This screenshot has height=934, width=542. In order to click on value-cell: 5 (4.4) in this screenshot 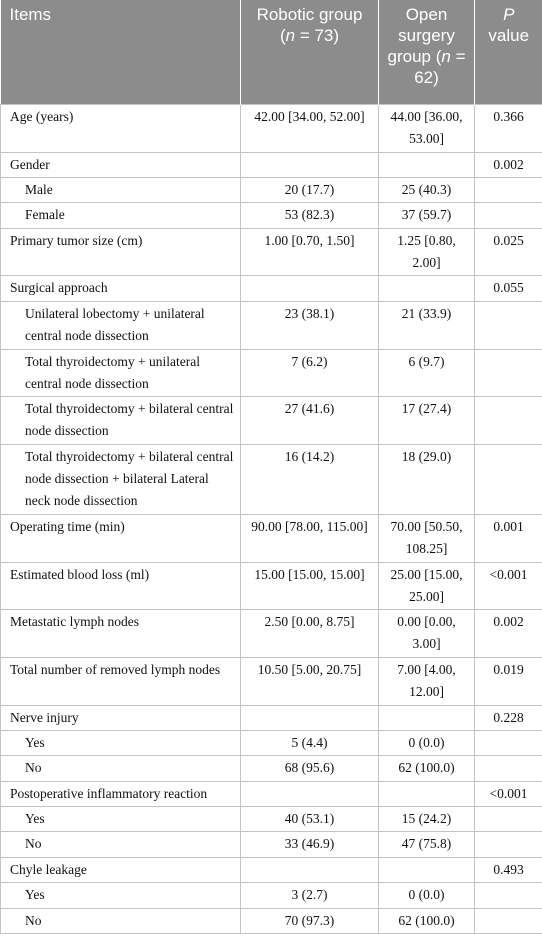, I will do `click(309, 743)`.